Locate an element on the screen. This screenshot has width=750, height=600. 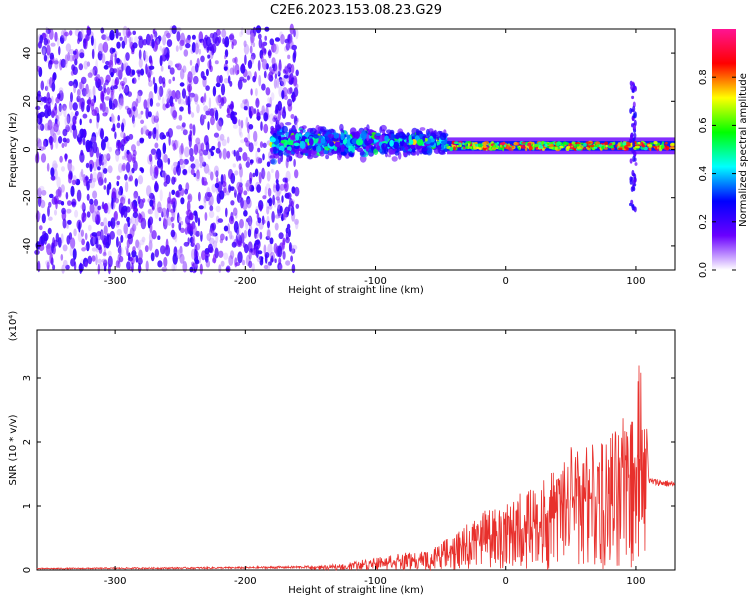
y-tick-label: 3 is located at coordinates (27, 378).